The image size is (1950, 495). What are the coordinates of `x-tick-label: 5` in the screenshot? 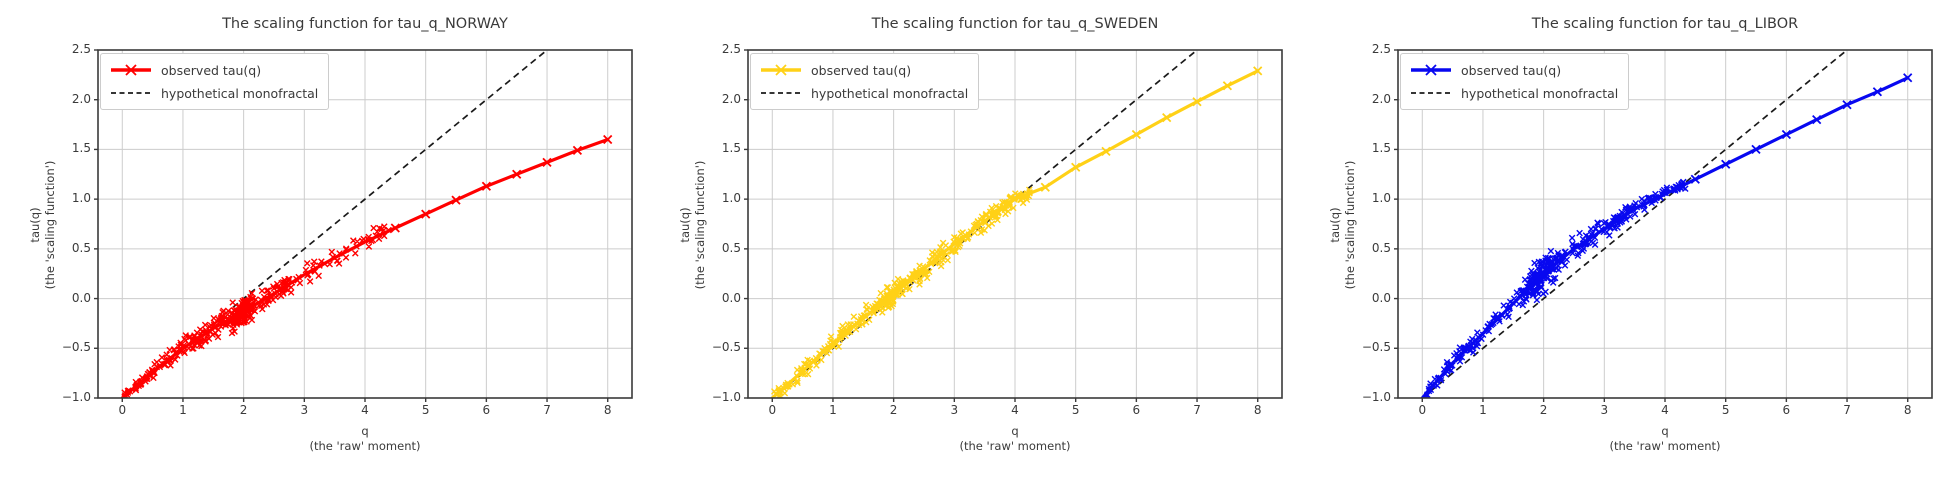 It's located at (425, 410).